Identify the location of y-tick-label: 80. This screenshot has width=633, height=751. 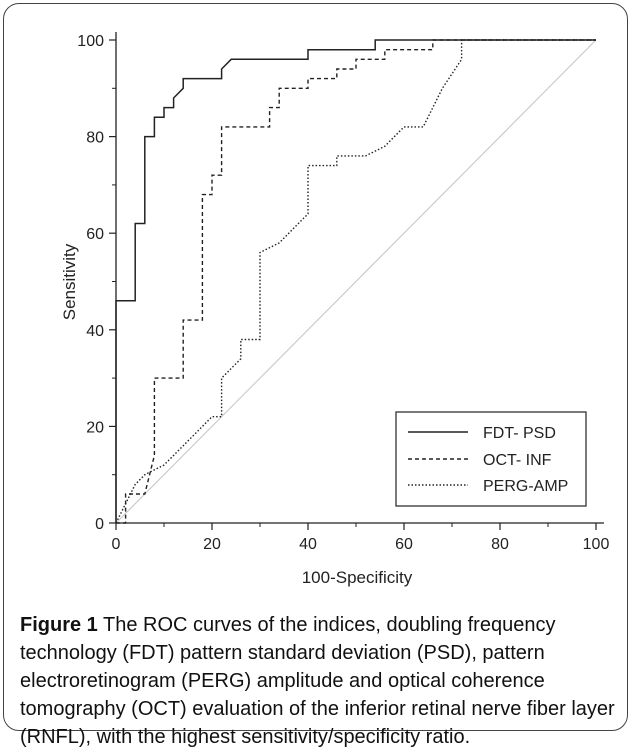
(95, 138).